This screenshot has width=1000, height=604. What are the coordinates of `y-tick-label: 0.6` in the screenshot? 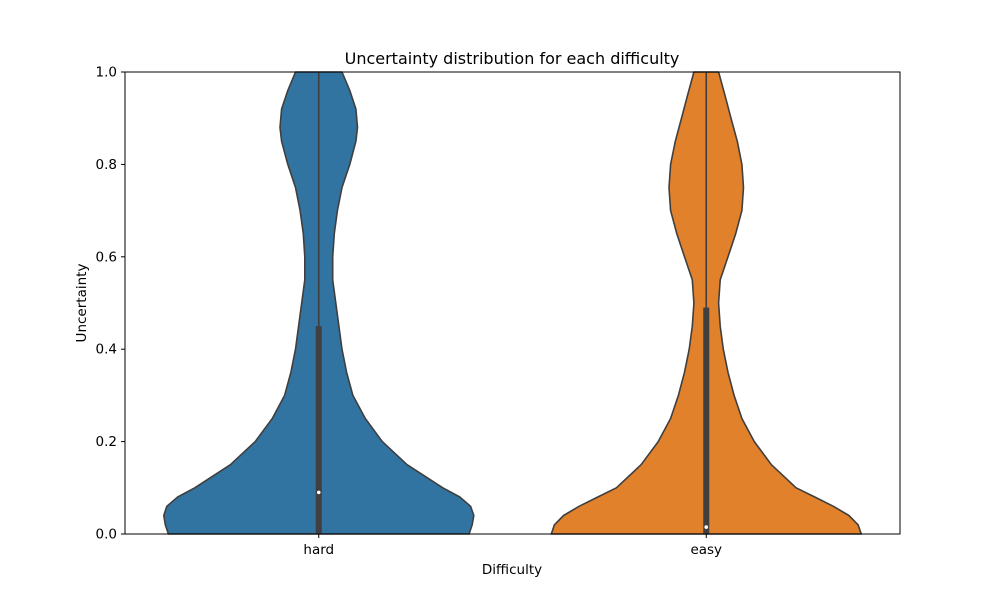 It's located at (106, 257).